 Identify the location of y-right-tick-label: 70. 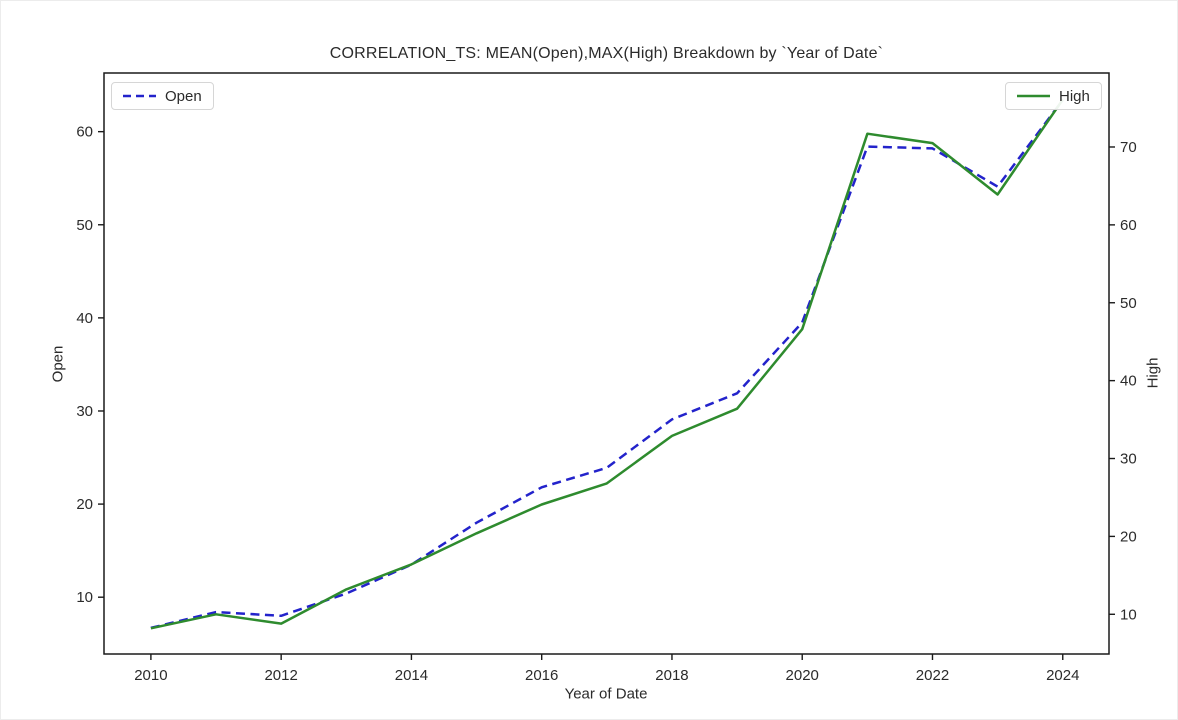
(1128, 147).